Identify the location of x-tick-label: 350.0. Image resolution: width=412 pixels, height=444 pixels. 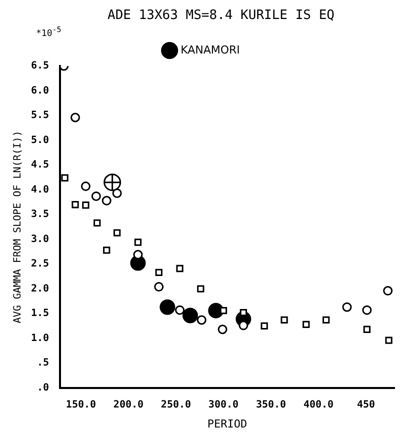
(271, 404).